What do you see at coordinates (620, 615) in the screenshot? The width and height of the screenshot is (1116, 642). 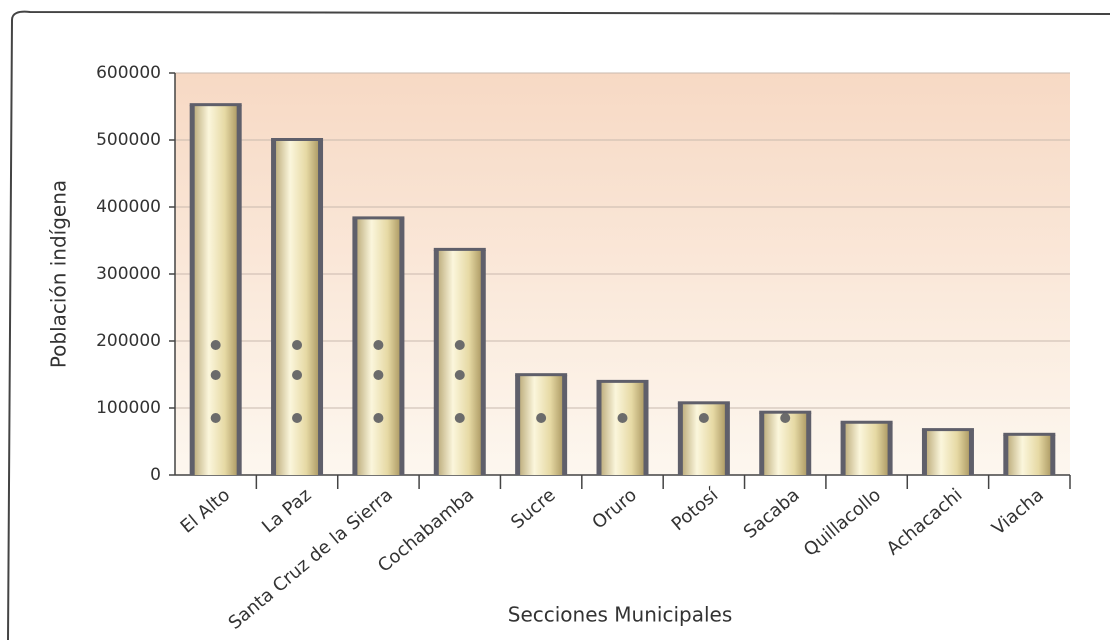 I see `x-axis-title: Secciones Municipales` at bounding box center [620, 615].